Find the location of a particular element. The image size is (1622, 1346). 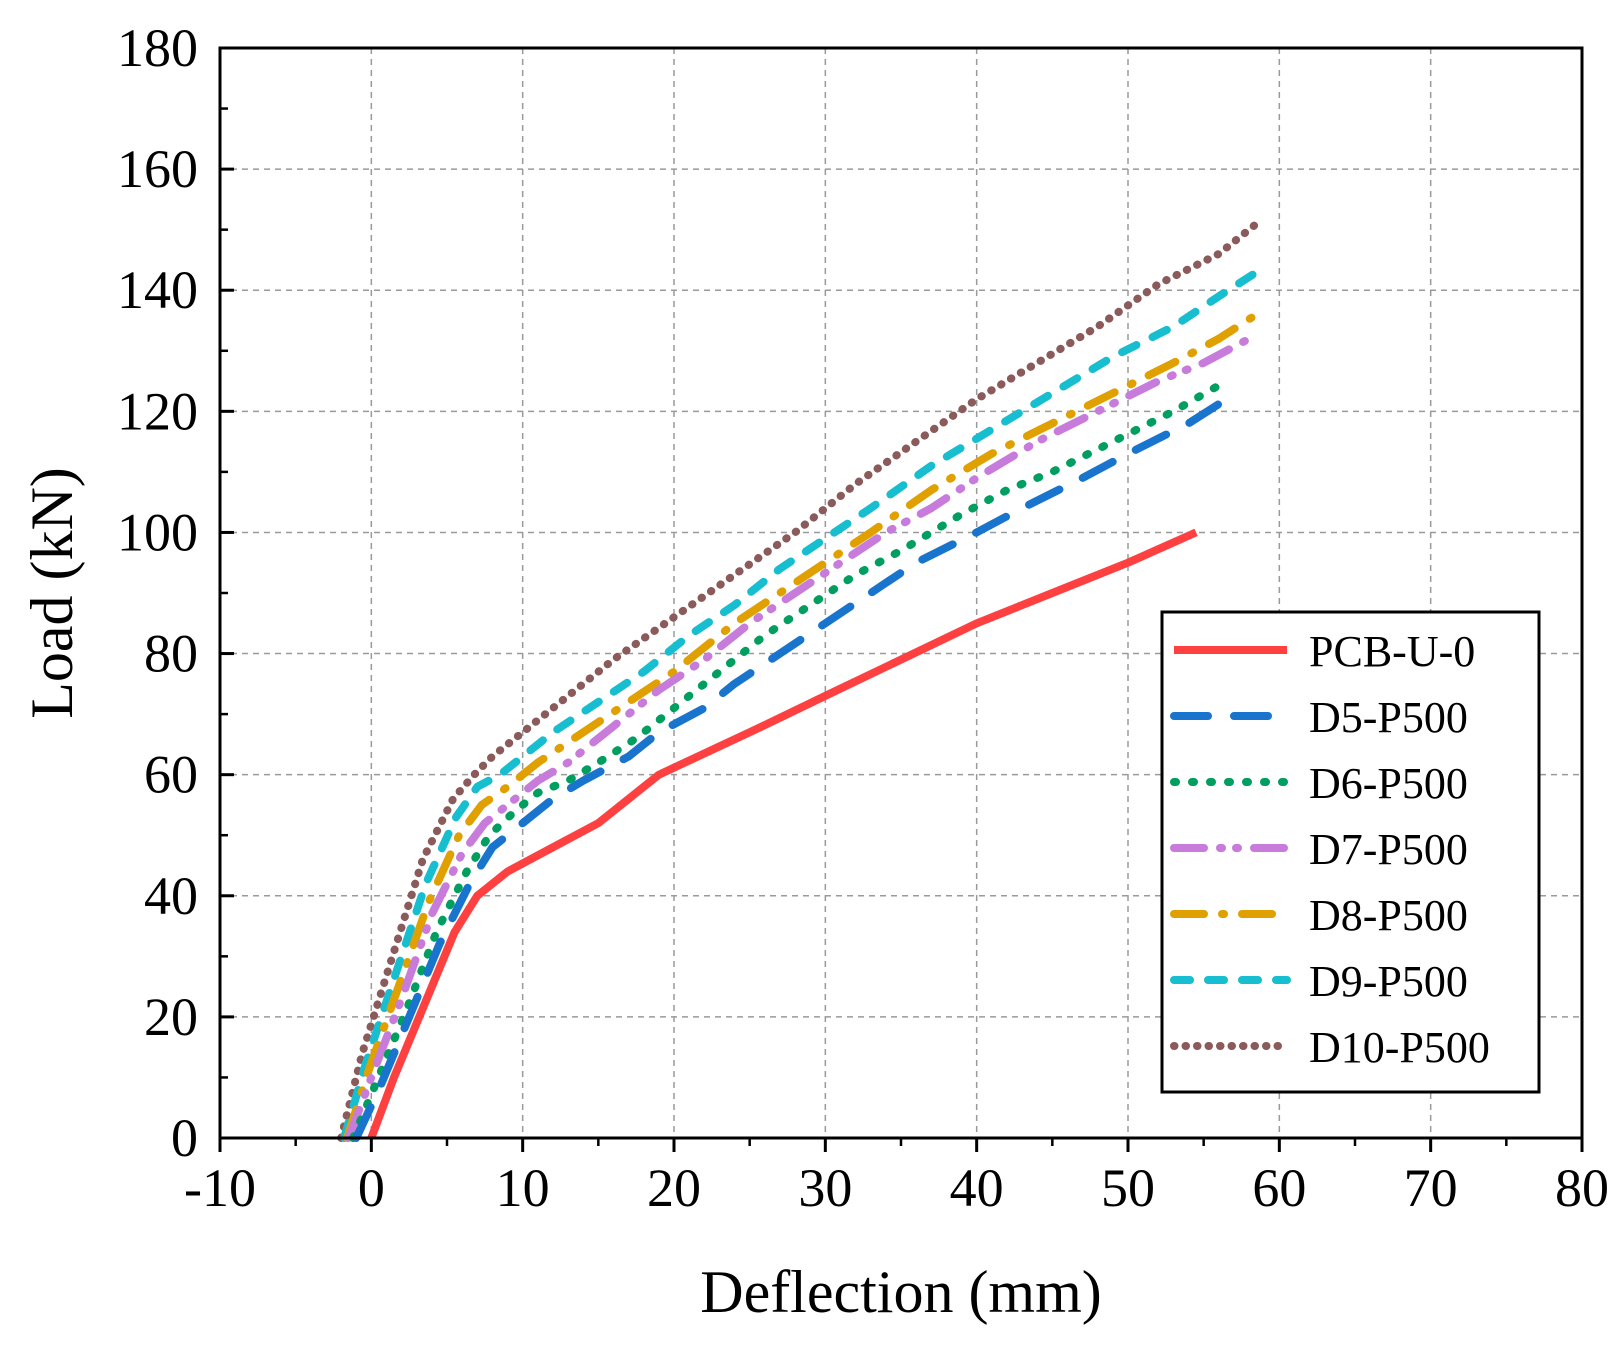

x-tick-label: 70 is located at coordinates (1431, 1188).